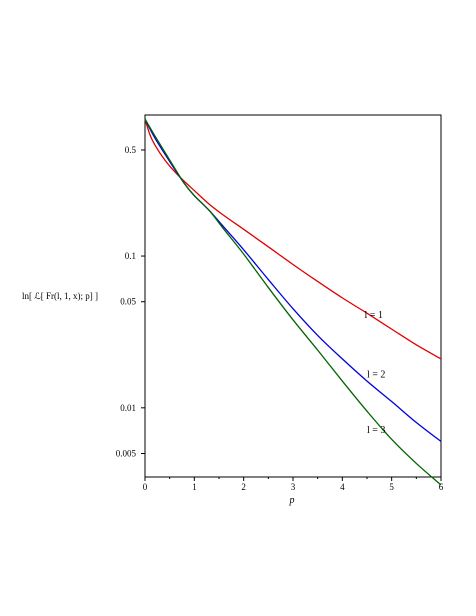 The width and height of the screenshot is (476, 616). Describe the element at coordinates (194, 487) in the screenshot. I see `x-tick-label: 1` at that location.